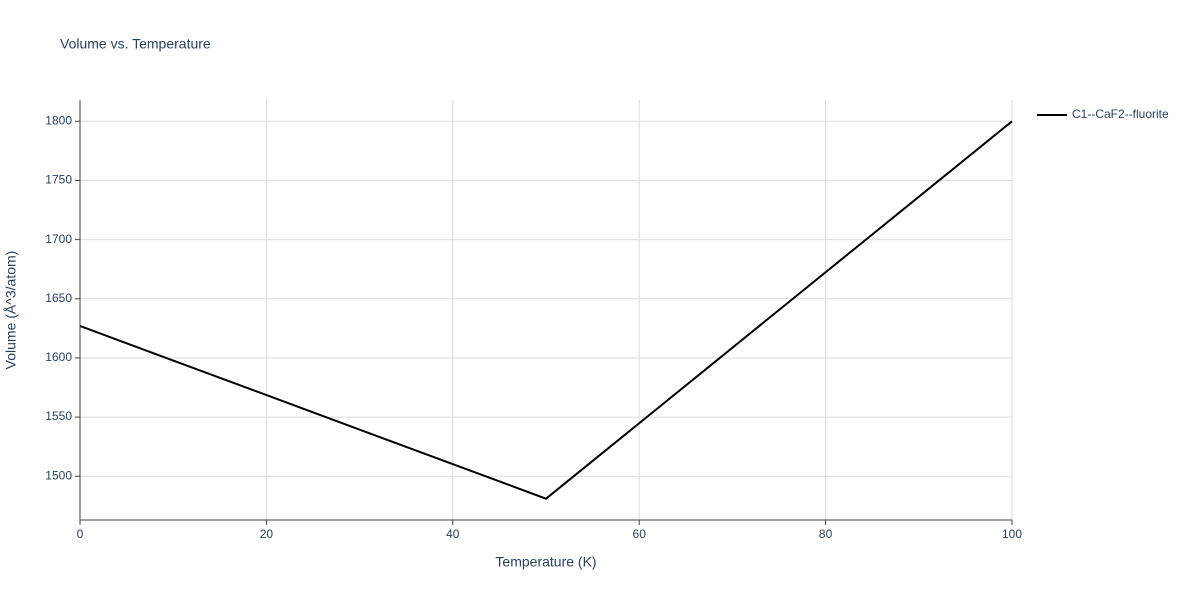 This screenshot has height=605, width=1200. Describe the element at coordinates (58, 239) in the screenshot. I see `y-tick-label: 1700` at that location.